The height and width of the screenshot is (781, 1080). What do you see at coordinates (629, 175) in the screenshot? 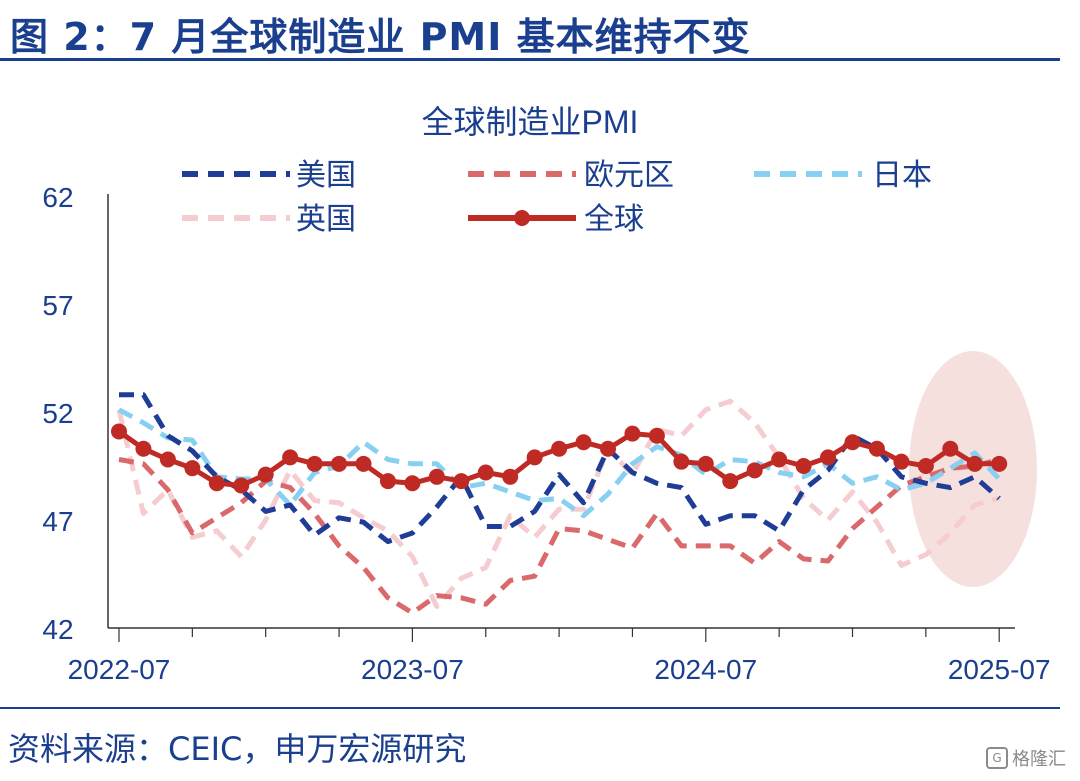
I see `legend-label-eu: 欧元区` at bounding box center [629, 175].